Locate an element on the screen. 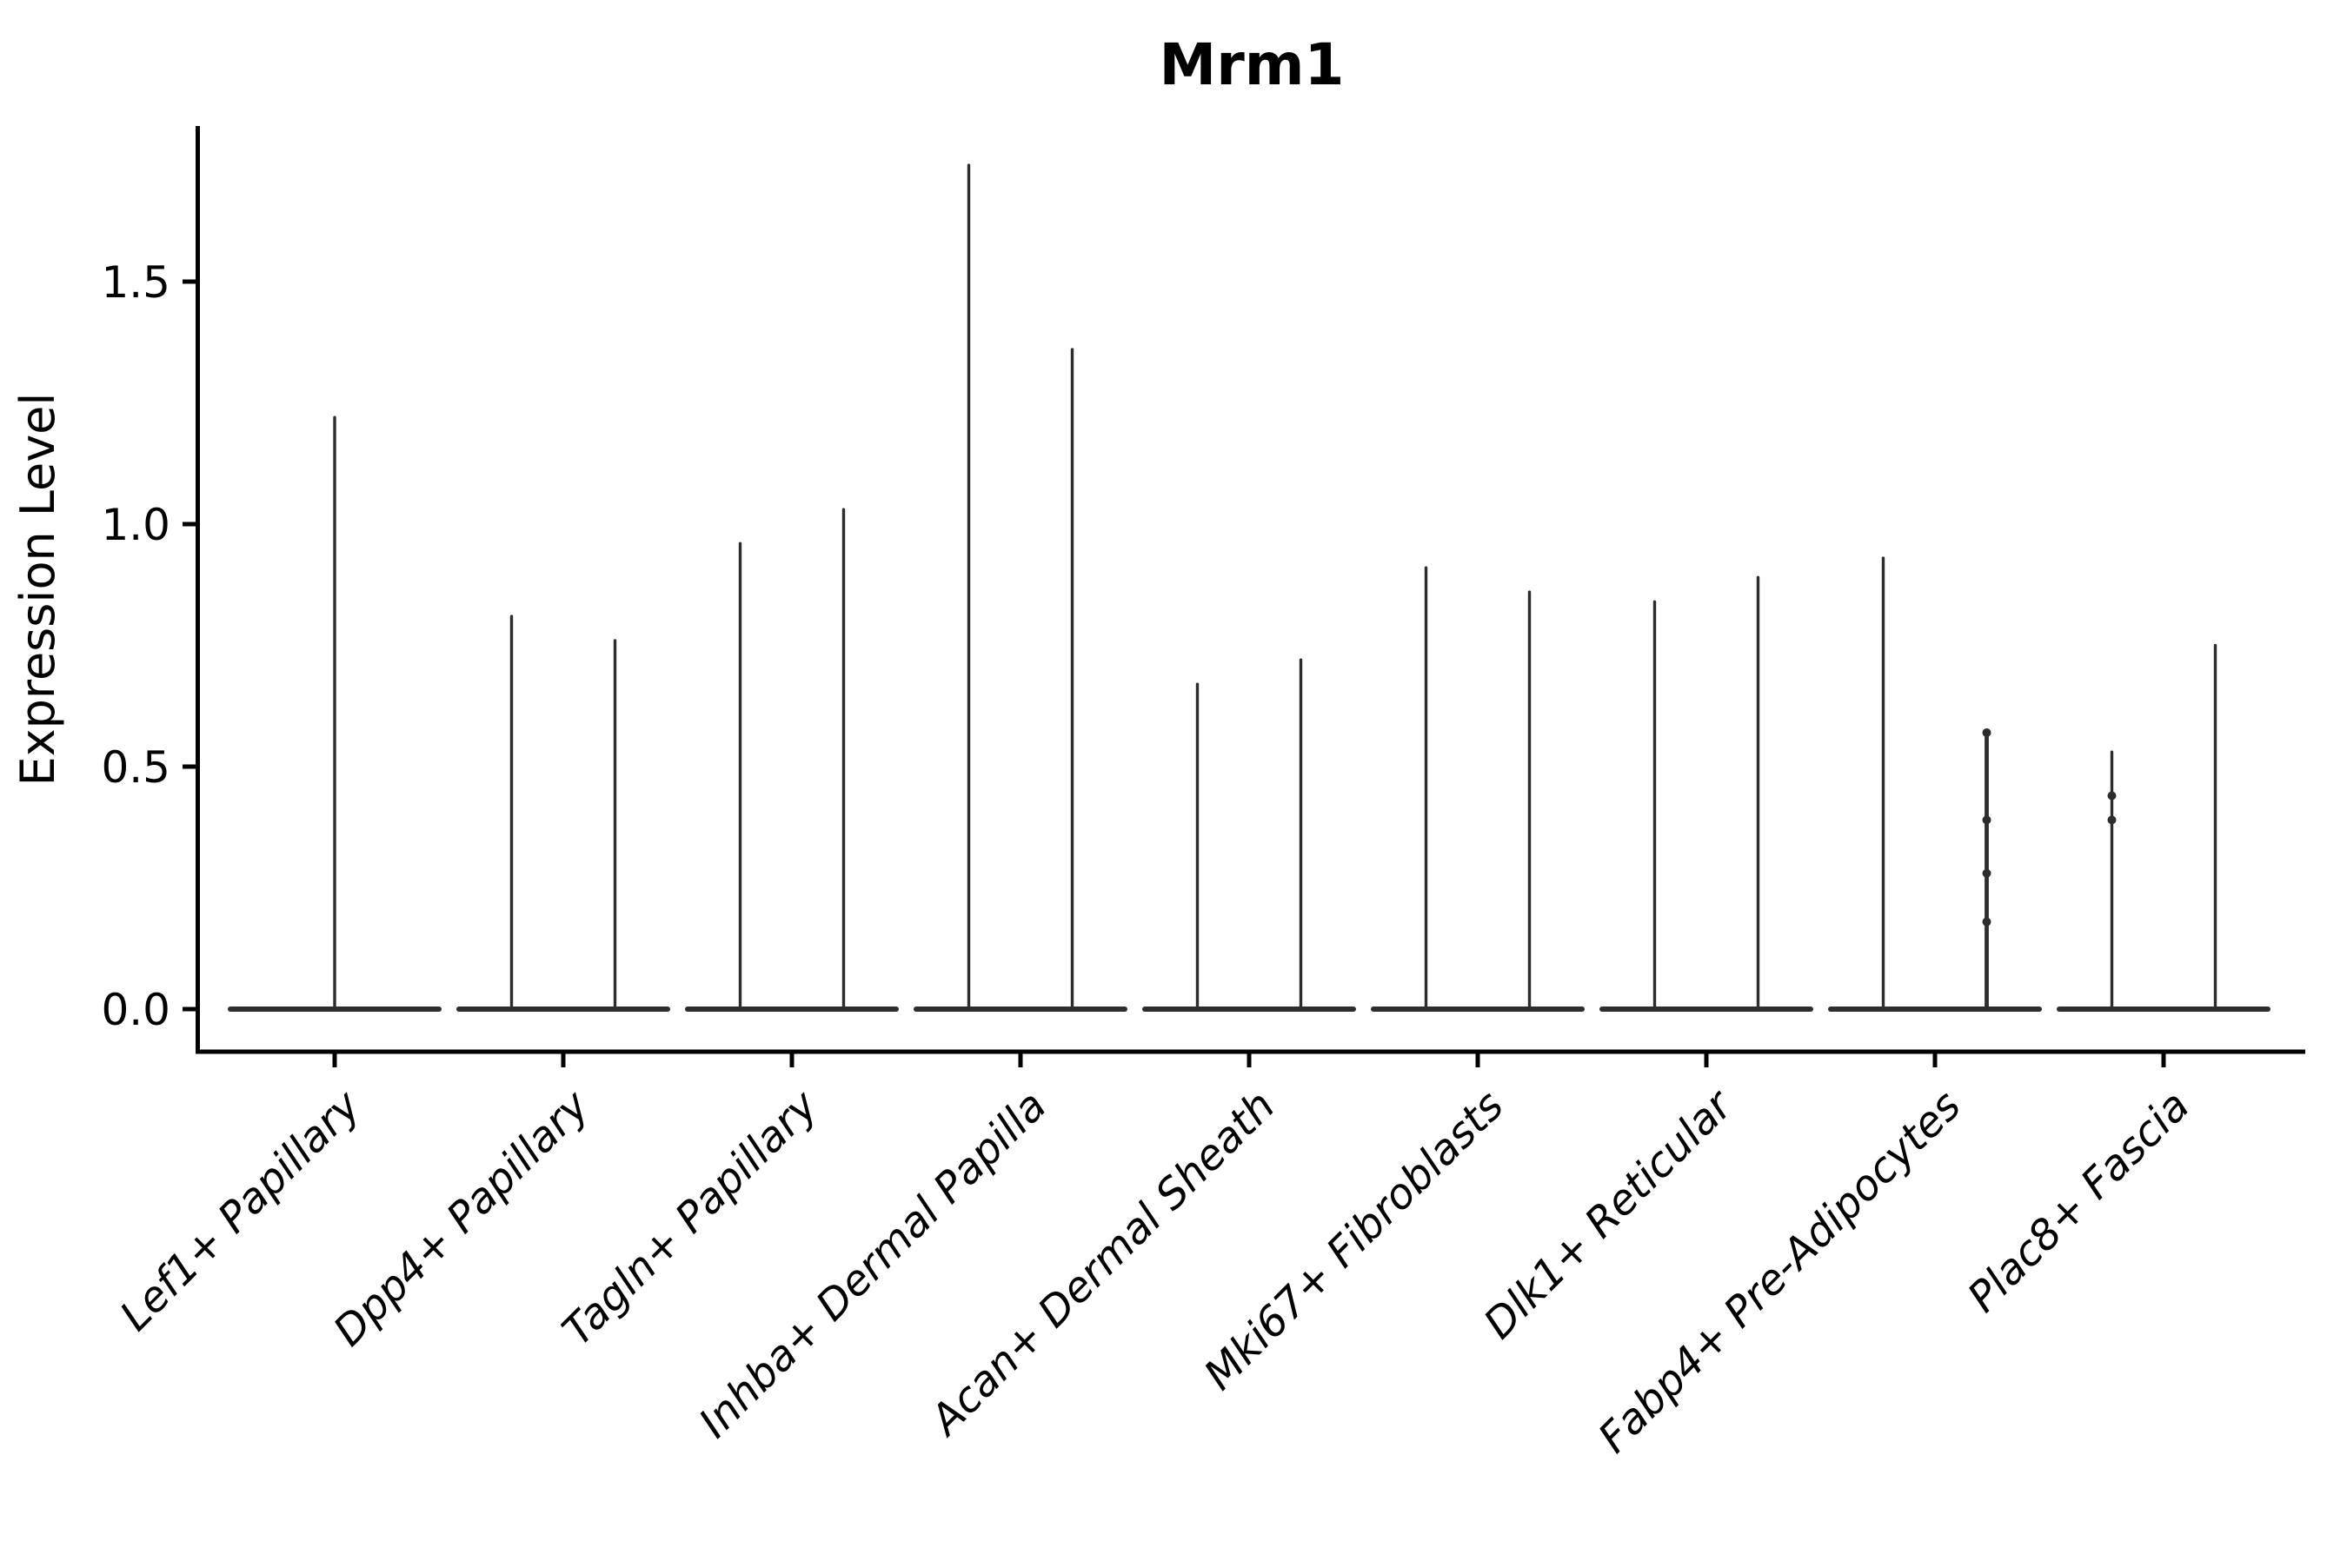 The image size is (2347, 1568). x-tick-label: Tagln+ Papillary is located at coordinates (690, 1218).